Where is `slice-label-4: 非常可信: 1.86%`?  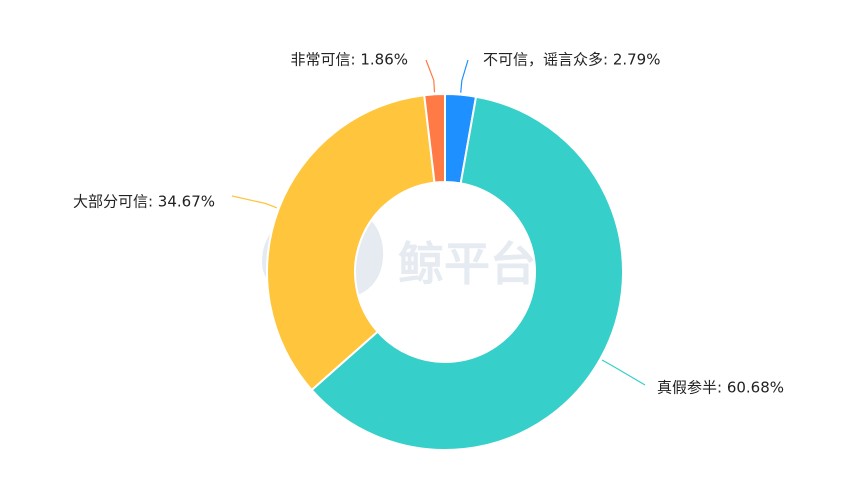
slice-label-4: 非常可信: 1.86% is located at coordinates (349, 60).